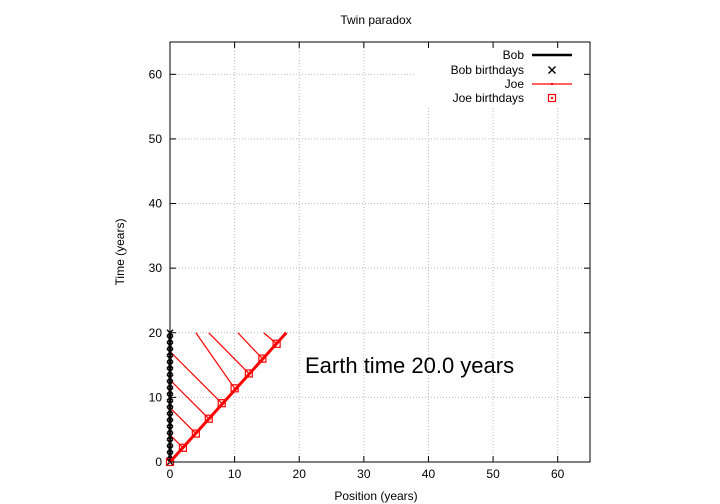  Describe the element at coordinates (228, 397) in the screenshot. I see `series-line-joe` at that location.